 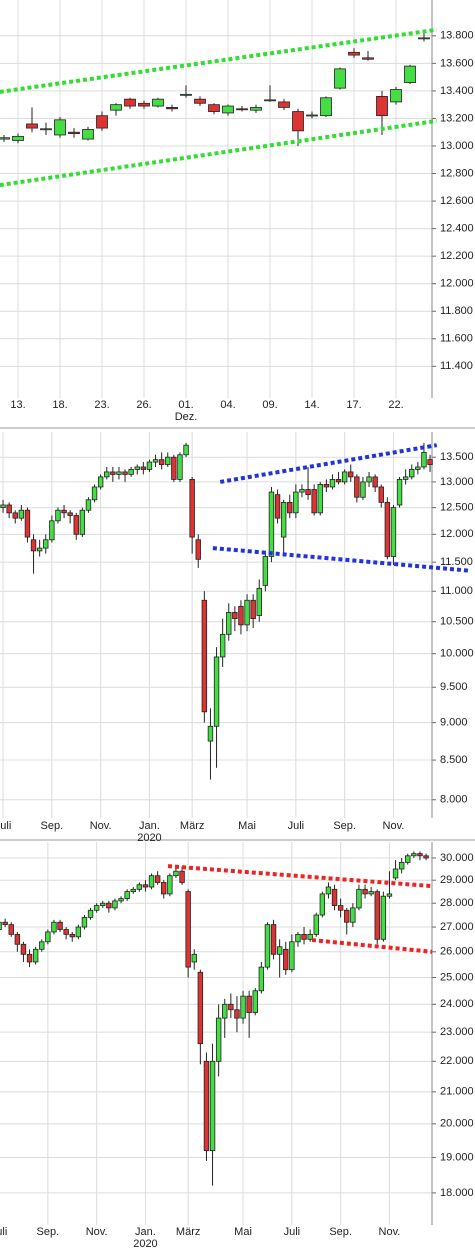 I want to click on x-tick-label: Nov., so click(x=101, y=826).